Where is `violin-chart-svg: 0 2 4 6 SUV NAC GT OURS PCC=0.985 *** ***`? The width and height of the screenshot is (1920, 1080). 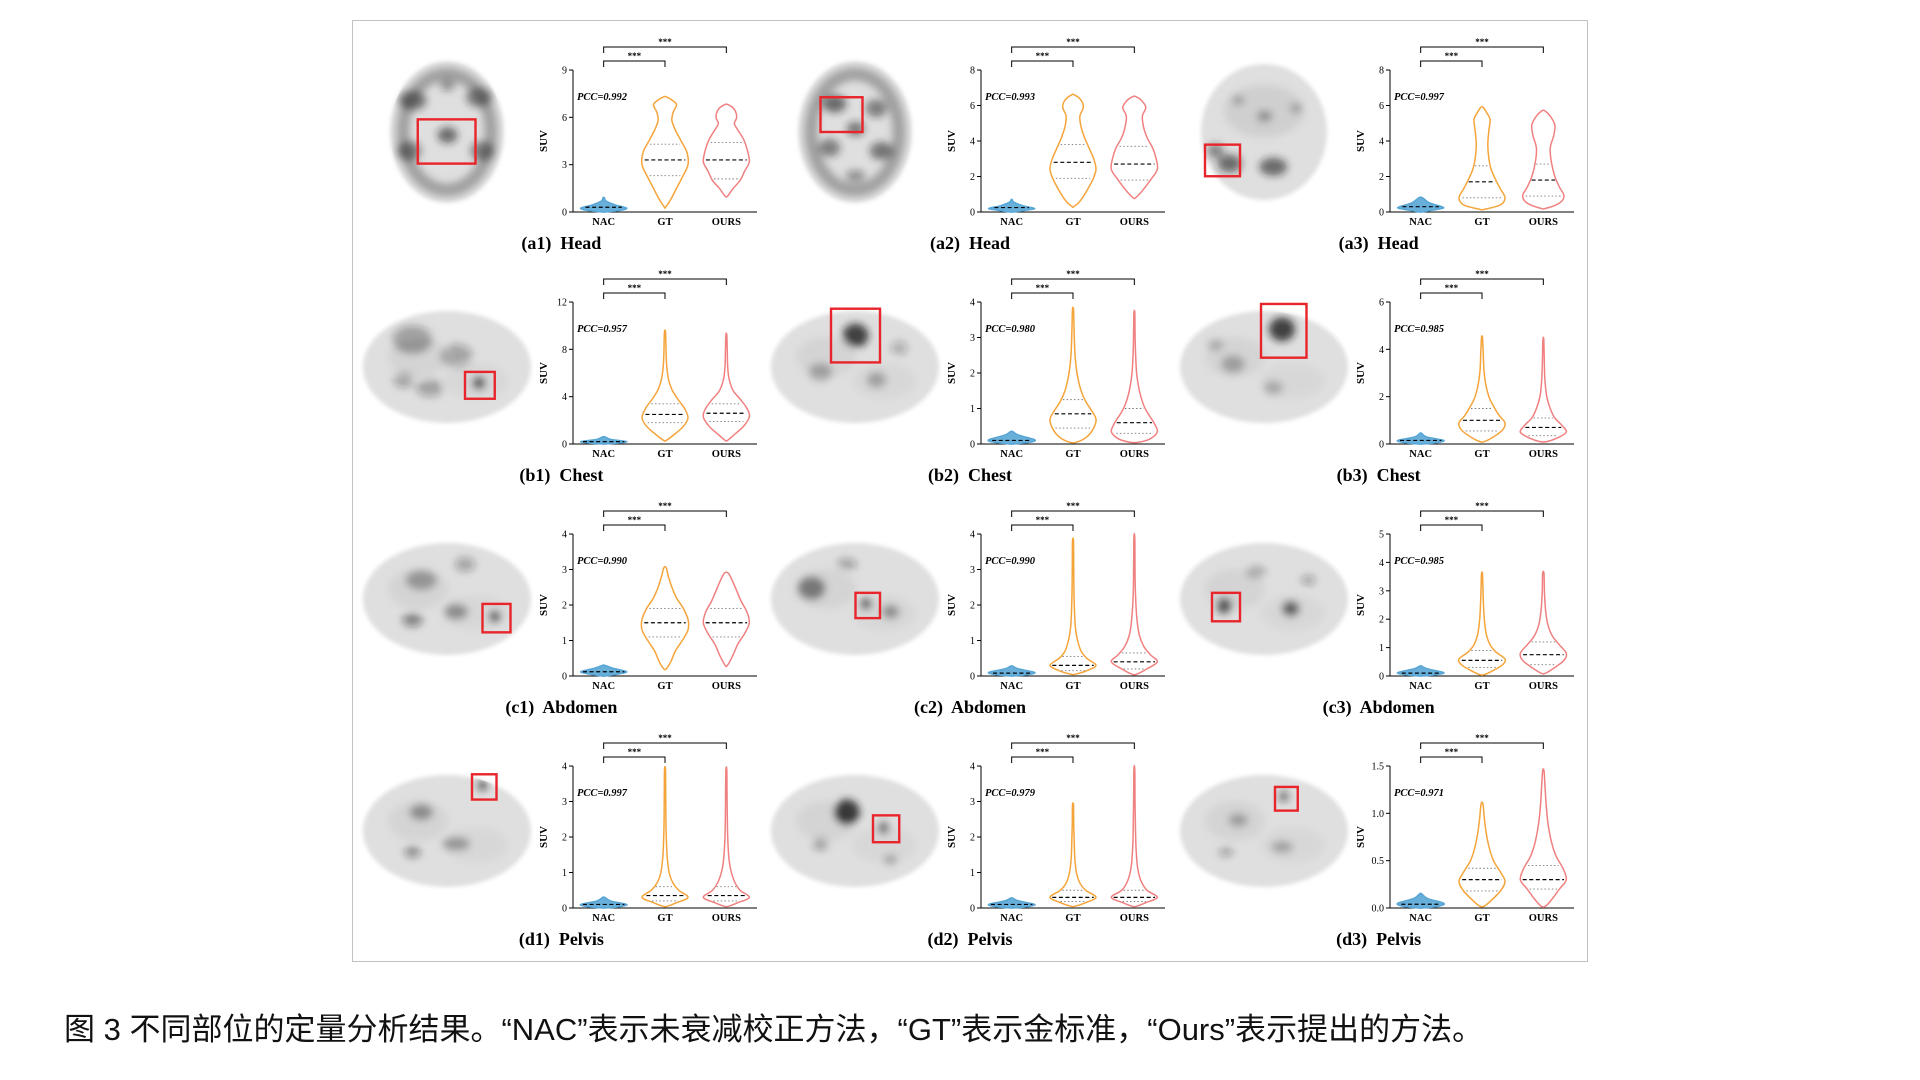 violin-chart-svg: 0 2 4 6 SUV NAC GT OURS PCC=0.985 *** *** is located at coordinates (1465, 364).